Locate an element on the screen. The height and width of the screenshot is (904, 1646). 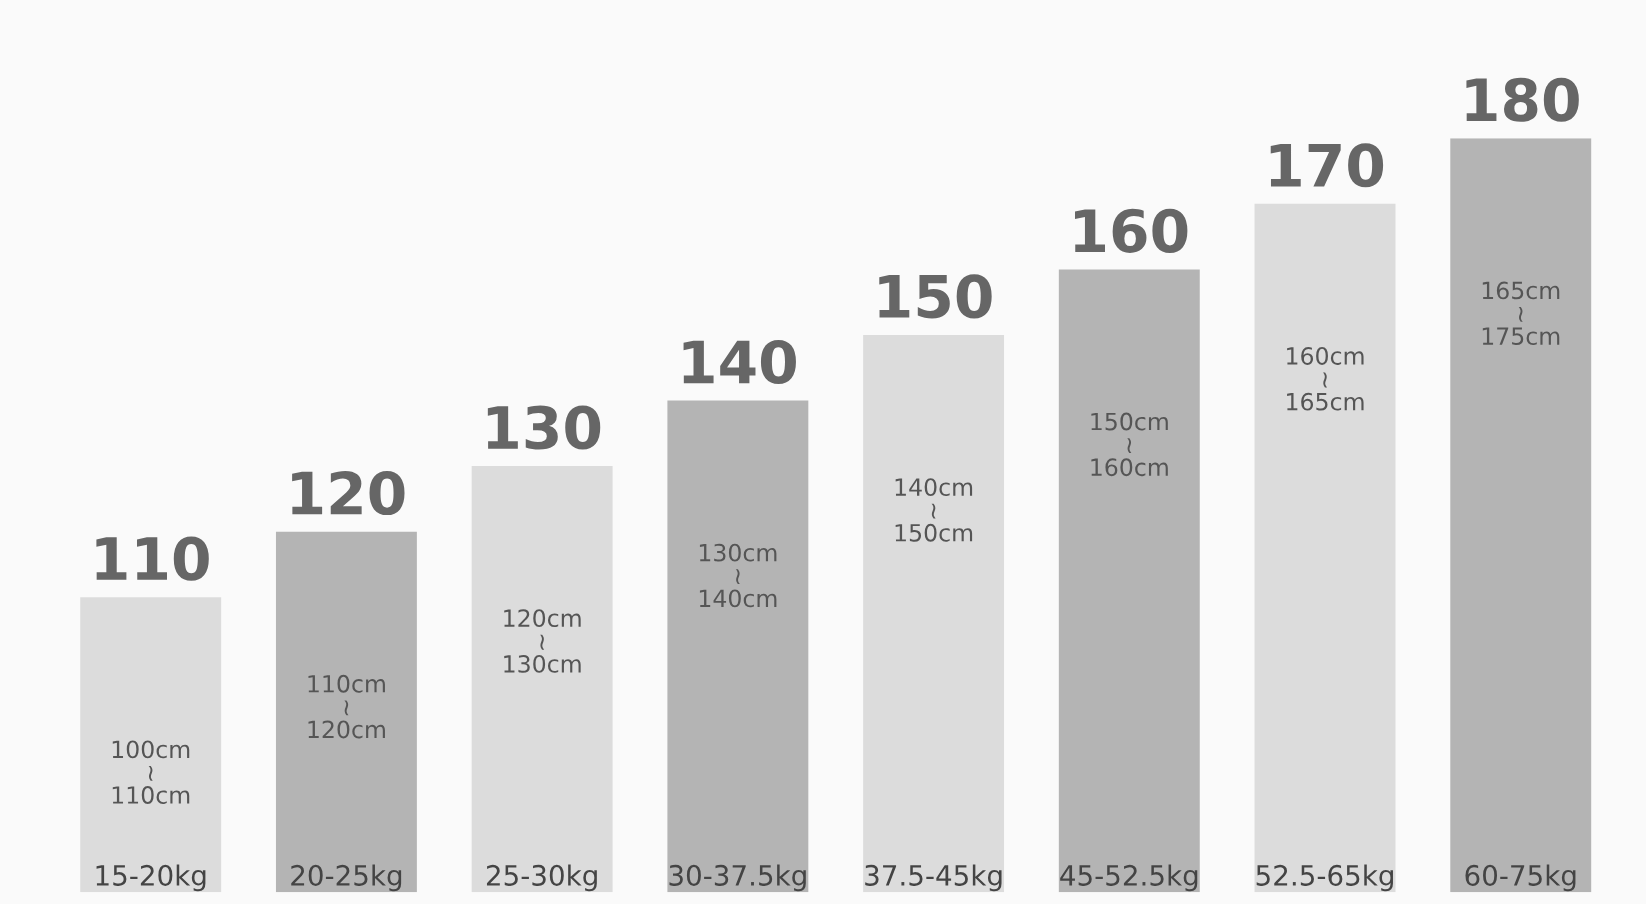
annotation: 160cm ≀ 165cm is located at coordinates (1325, 379).